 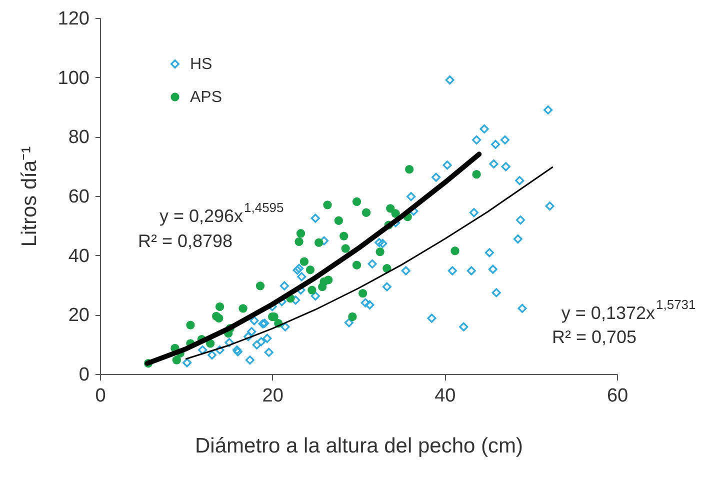 What do you see at coordinates (206, 97) in the screenshot?
I see `legend-label: APS` at bounding box center [206, 97].